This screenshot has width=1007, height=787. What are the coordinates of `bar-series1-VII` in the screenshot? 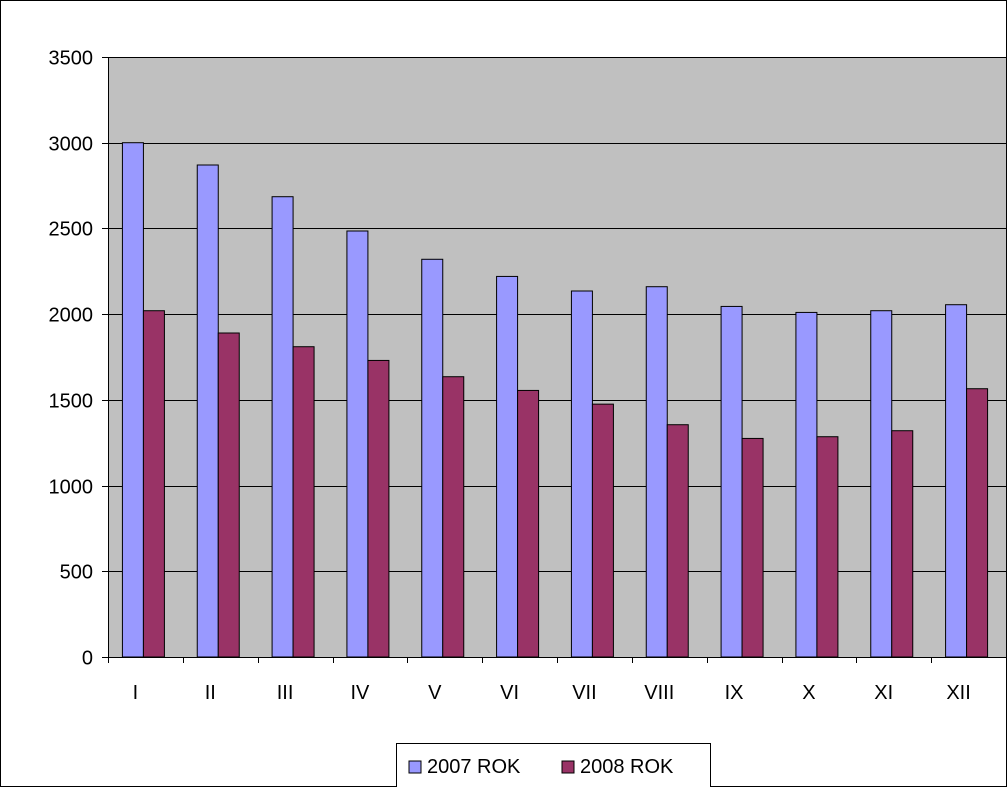 It's located at (581, 474).